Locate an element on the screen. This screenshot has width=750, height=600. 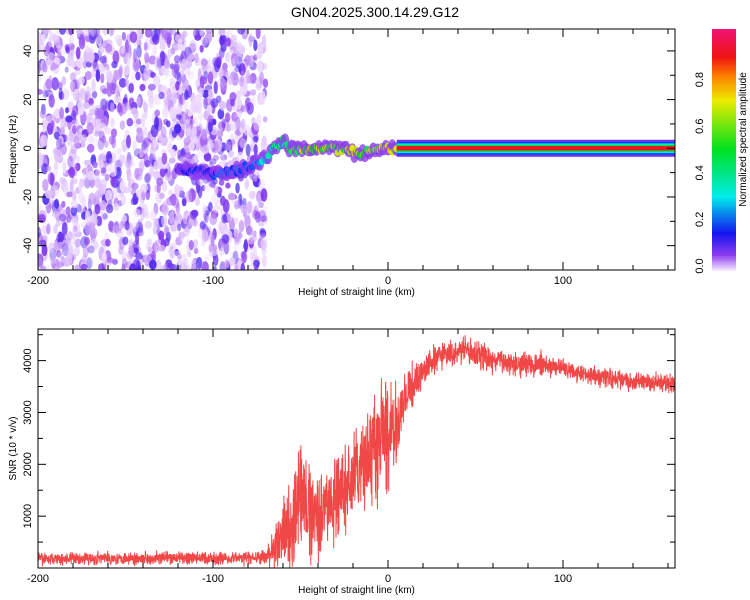
colorbar-tick-label: 0.8 is located at coordinates (700, 79).